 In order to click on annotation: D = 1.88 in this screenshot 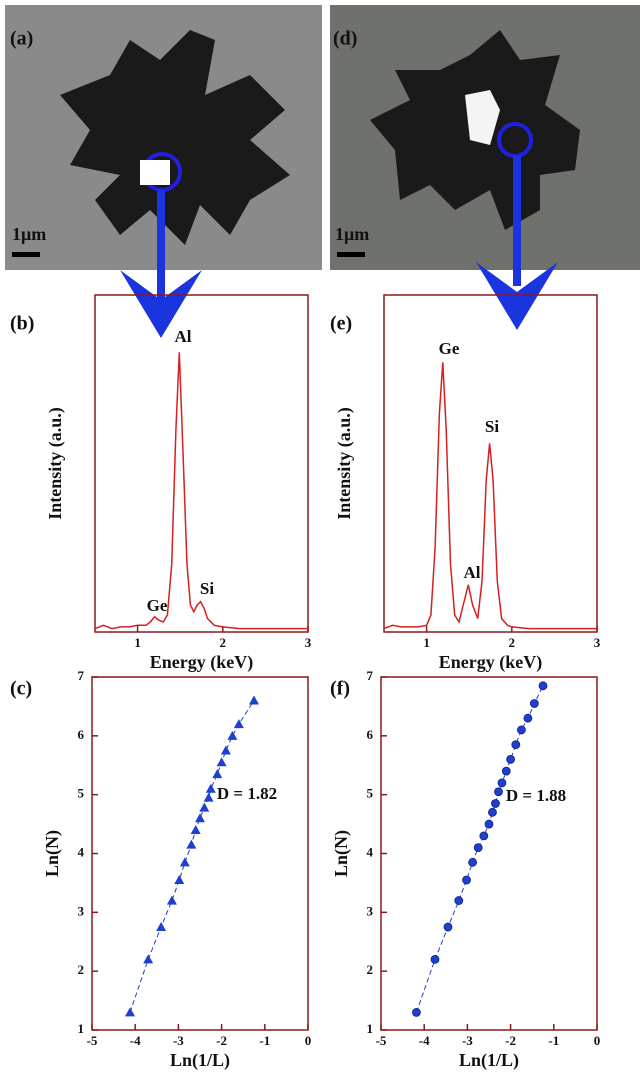, I will do `click(536, 795)`.